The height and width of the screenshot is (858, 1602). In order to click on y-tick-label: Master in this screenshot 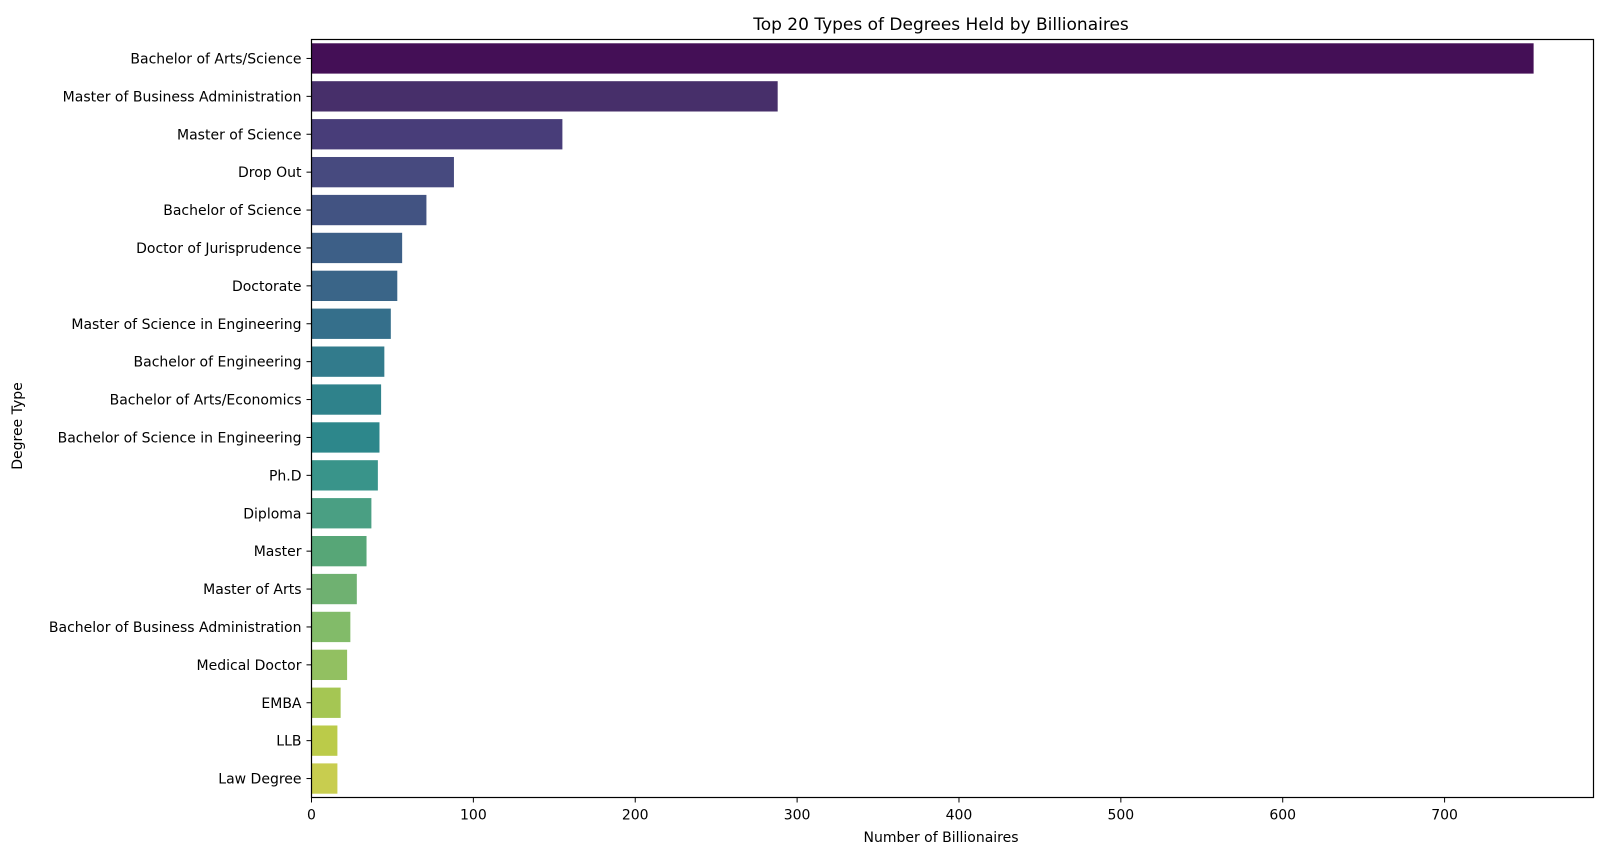, I will do `click(278, 552)`.